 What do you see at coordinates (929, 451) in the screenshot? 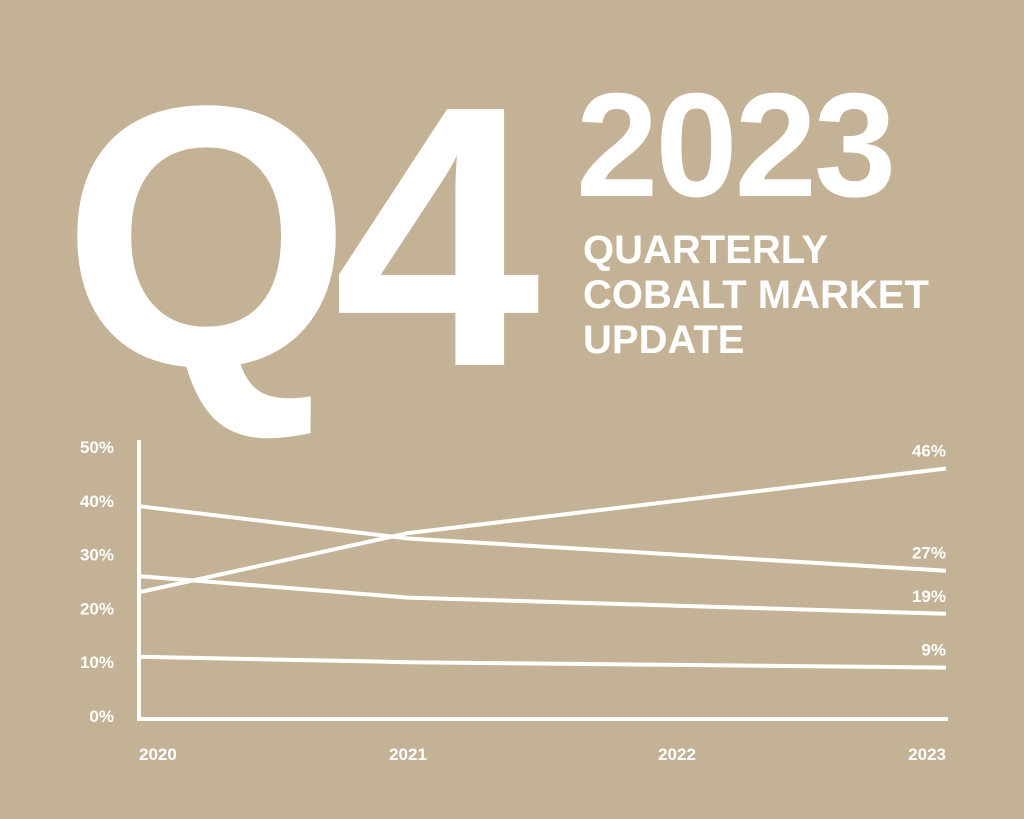
I see `series-end-label: 46%` at bounding box center [929, 451].